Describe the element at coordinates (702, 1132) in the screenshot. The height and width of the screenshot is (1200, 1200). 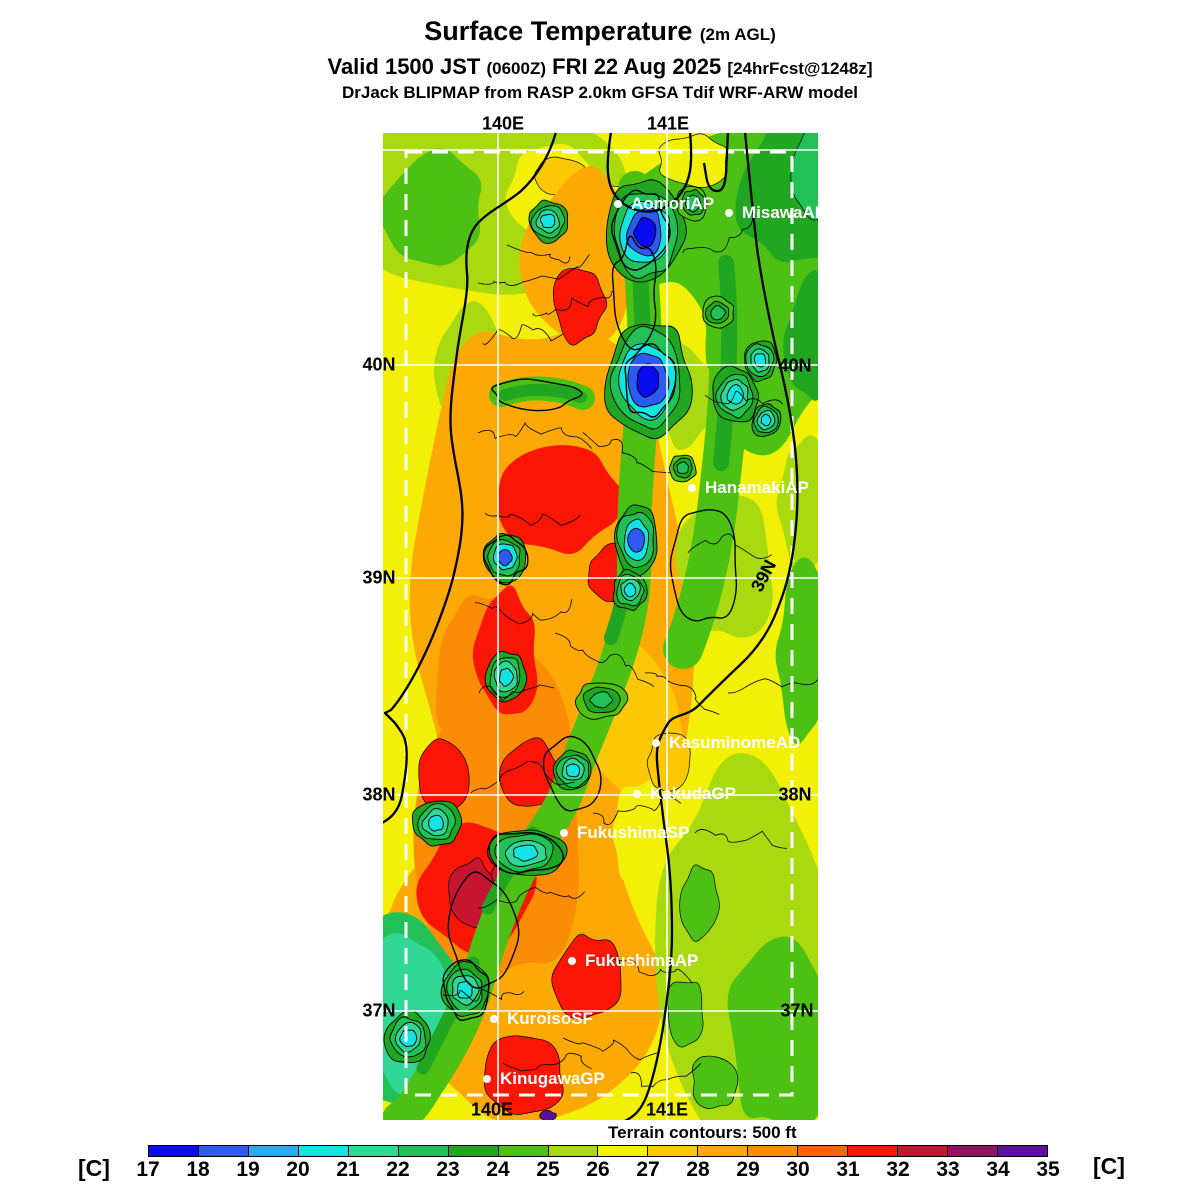
I see `colorbar-title: Terrain contours: 500 ft` at that location.